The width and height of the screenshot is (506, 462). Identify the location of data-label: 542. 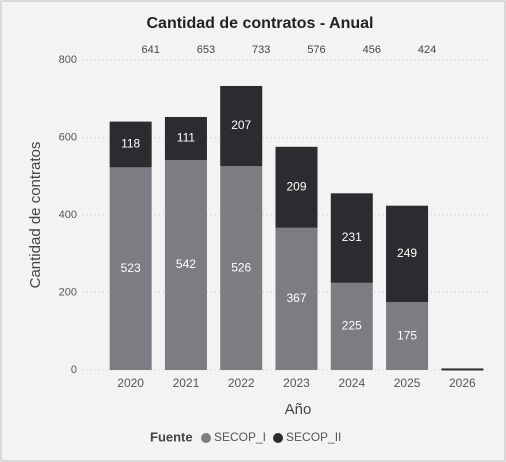
(186, 264).